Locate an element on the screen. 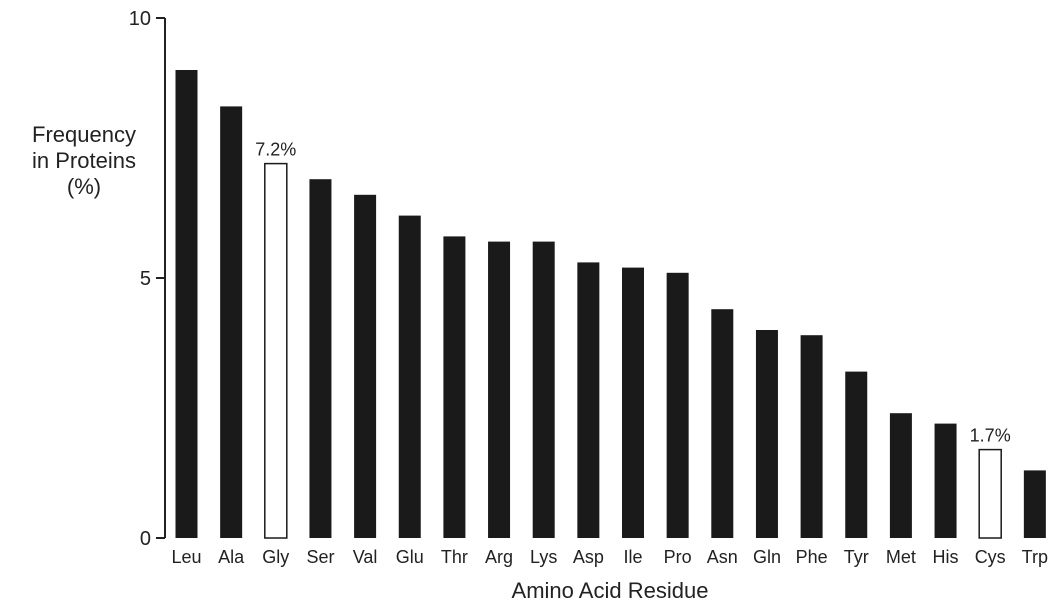  y-tick-label: 5 is located at coordinates (145, 279).